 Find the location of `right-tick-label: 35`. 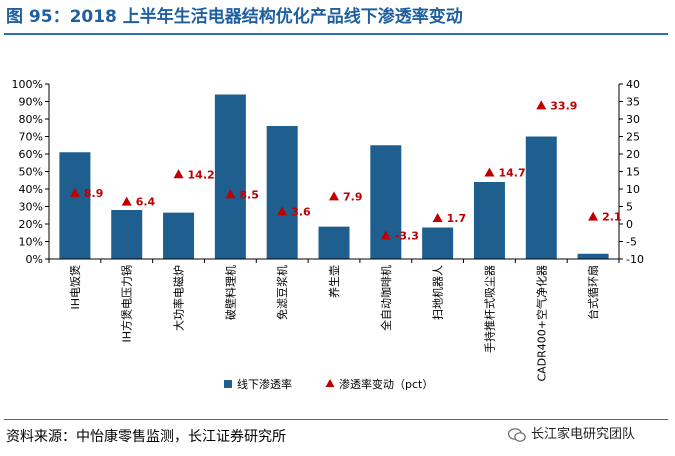

right-tick-label: 35 is located at coordinates (633, 102).